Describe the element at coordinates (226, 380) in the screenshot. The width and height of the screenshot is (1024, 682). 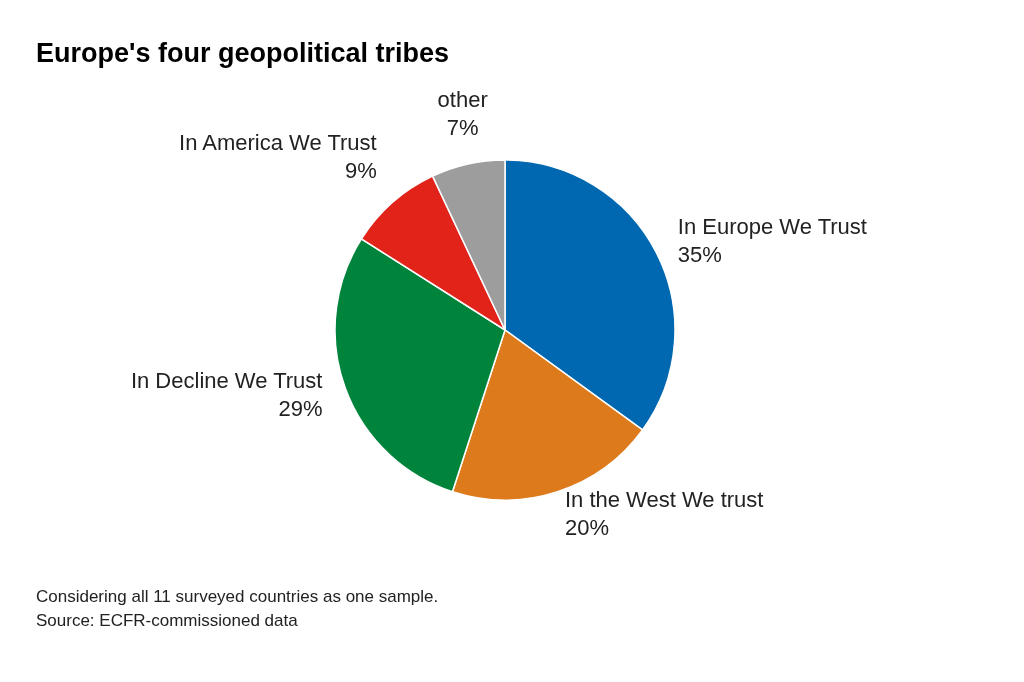
I see `slice-label: In Decline We Trust` at that location.